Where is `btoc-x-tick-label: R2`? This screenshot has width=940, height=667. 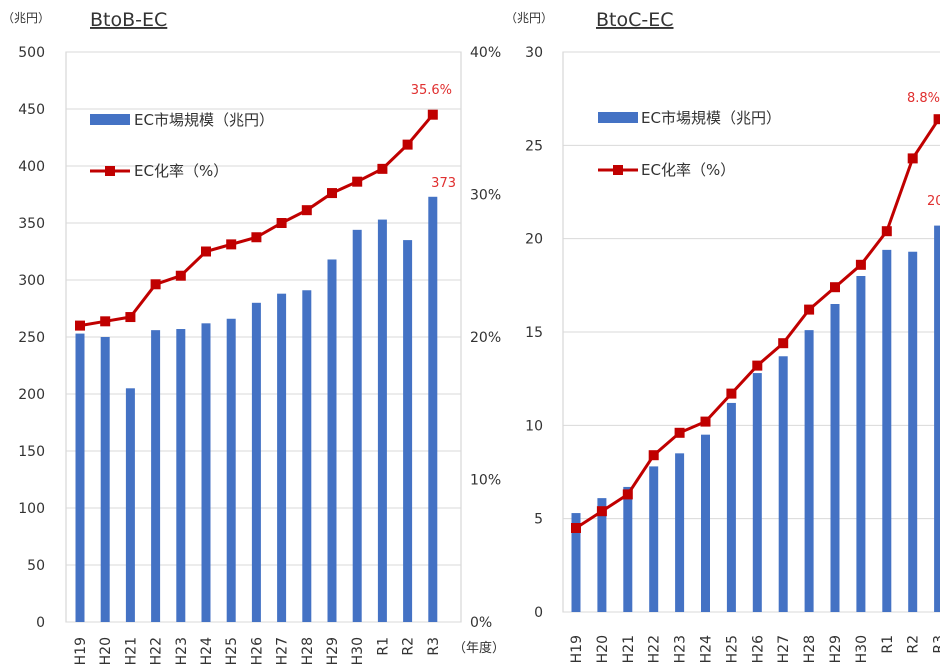 btoc-x-tick-label: R2 is located at coordinates (914, 644).